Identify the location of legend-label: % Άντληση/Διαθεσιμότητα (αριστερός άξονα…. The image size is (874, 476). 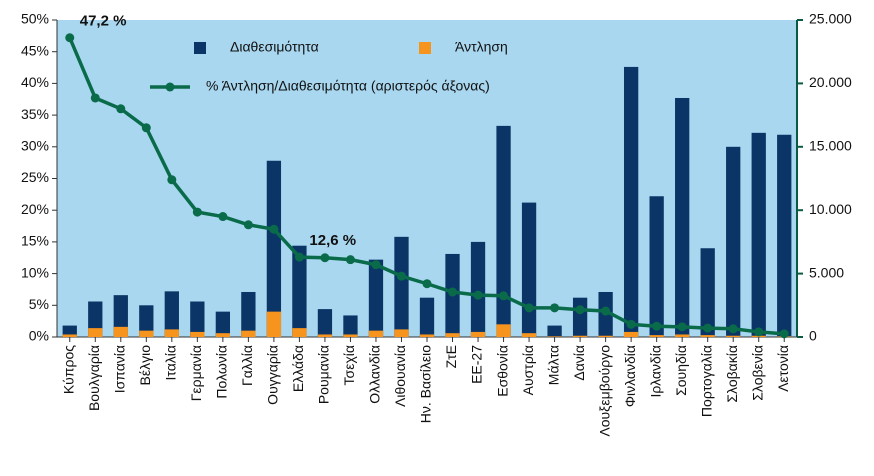
(348, 86).